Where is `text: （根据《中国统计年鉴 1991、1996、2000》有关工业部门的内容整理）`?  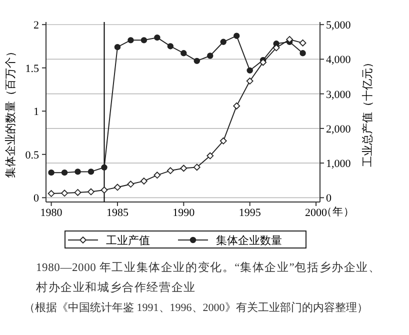
text: （根据《中国统计年鉴 1991、1996、2000》有关工业部门的内容整理） is located at coordinates (196, 308).